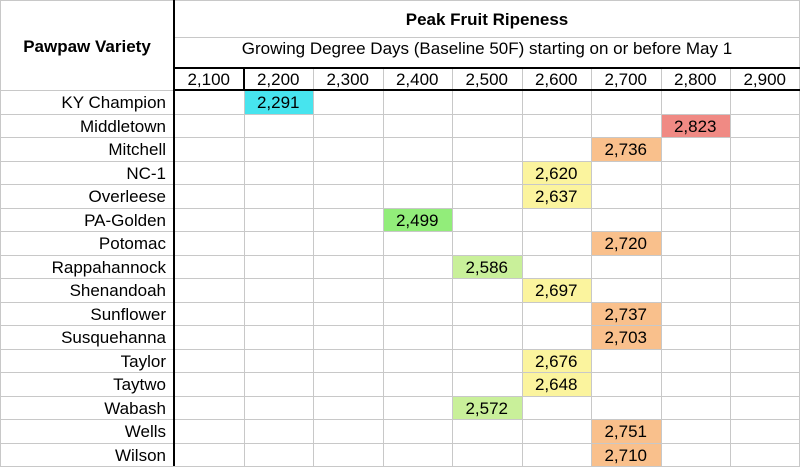 The width and height of the screenshot is (800, 473). I want to click on value-label: 2,499, so click(417, 220).